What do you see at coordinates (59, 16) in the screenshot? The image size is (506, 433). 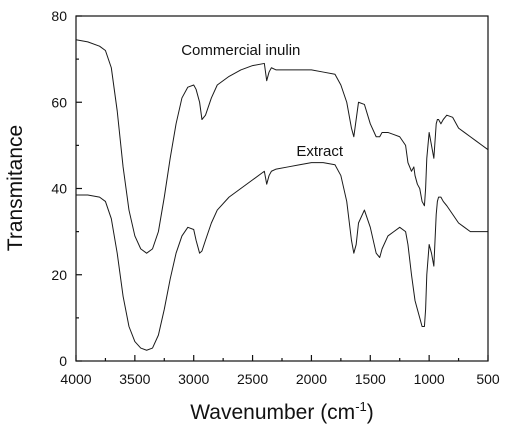 I see `y-tick-label: 80` at bounding box center [59, 16].